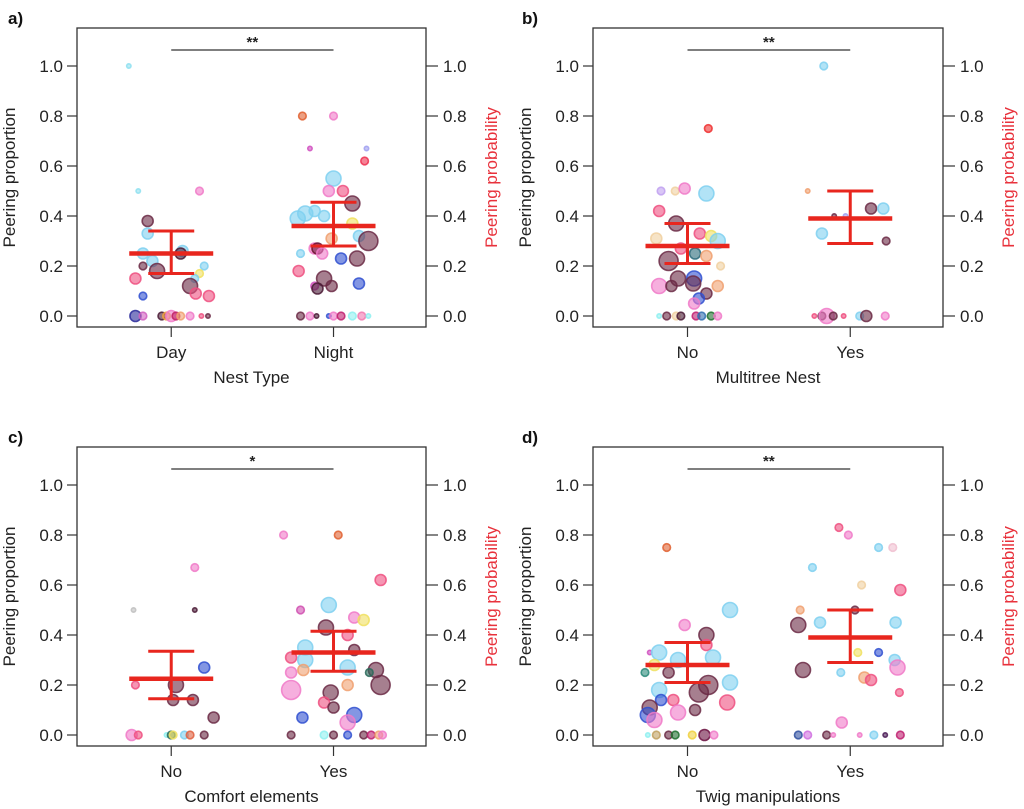 This screenshot has width=1024, height=809. Describe the element at coordinates (687, 662) in the screenshot. I see `estimate-no` at that location.